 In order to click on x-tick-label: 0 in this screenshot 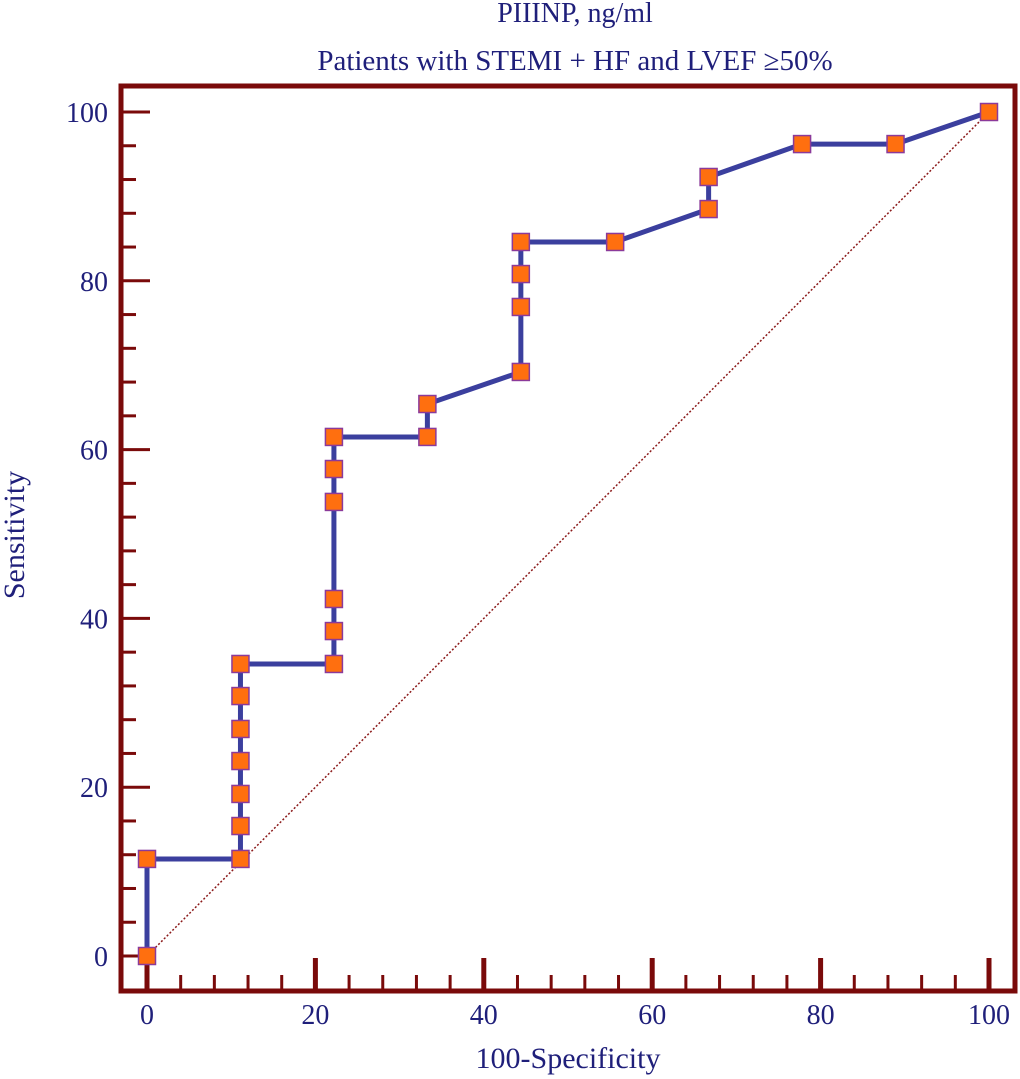, I will do `click(147, 1015)`.